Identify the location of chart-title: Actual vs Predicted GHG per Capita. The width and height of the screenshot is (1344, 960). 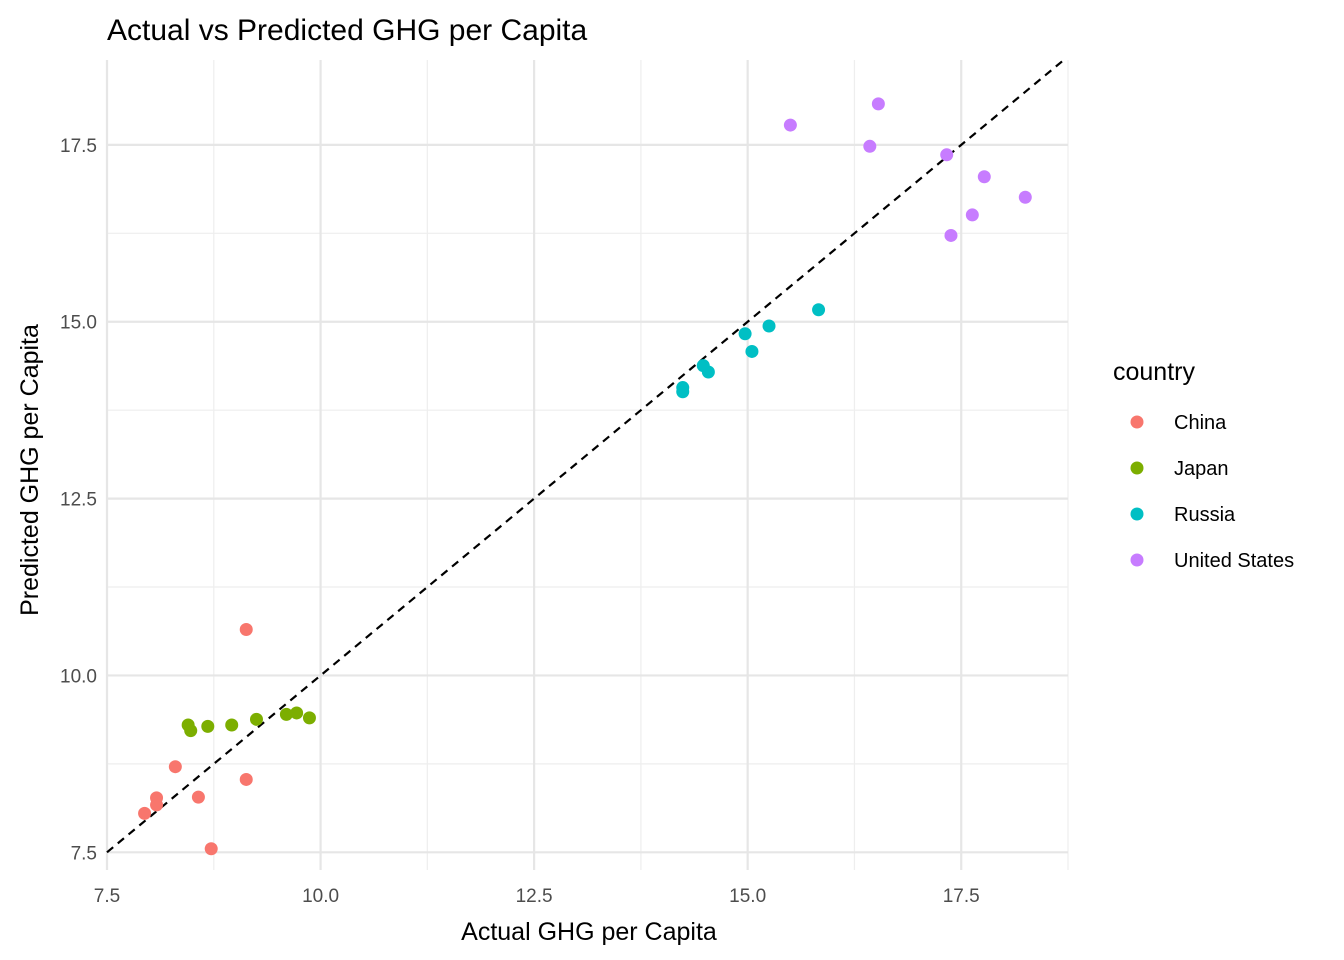
(347, 30).